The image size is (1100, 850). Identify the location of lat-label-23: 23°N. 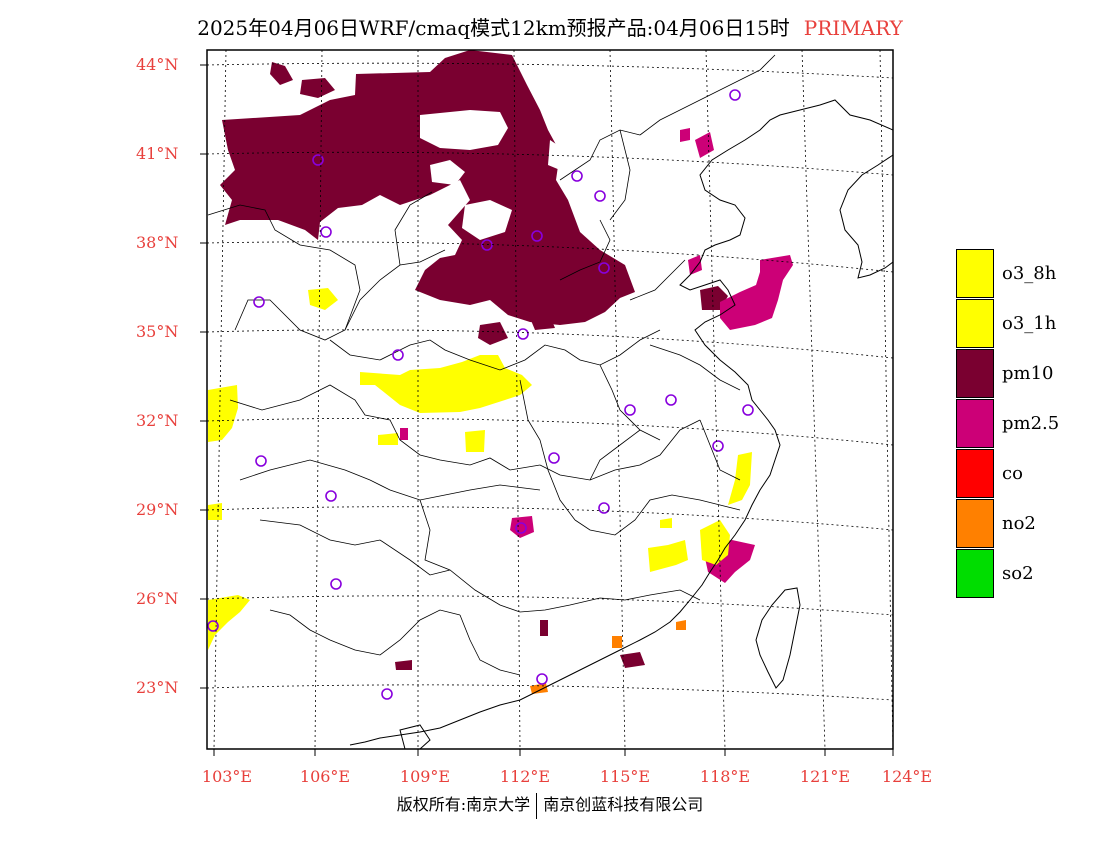
(157, 687).